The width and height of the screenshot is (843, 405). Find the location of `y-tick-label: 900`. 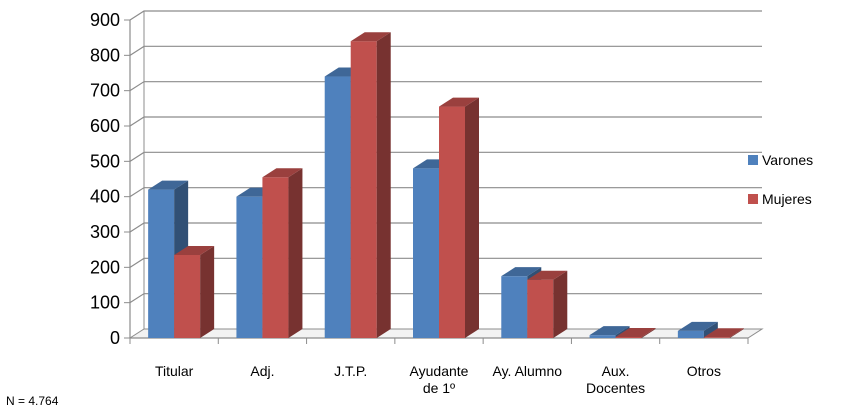

y-tick-label: 900 is located at coordinates (105, 20).